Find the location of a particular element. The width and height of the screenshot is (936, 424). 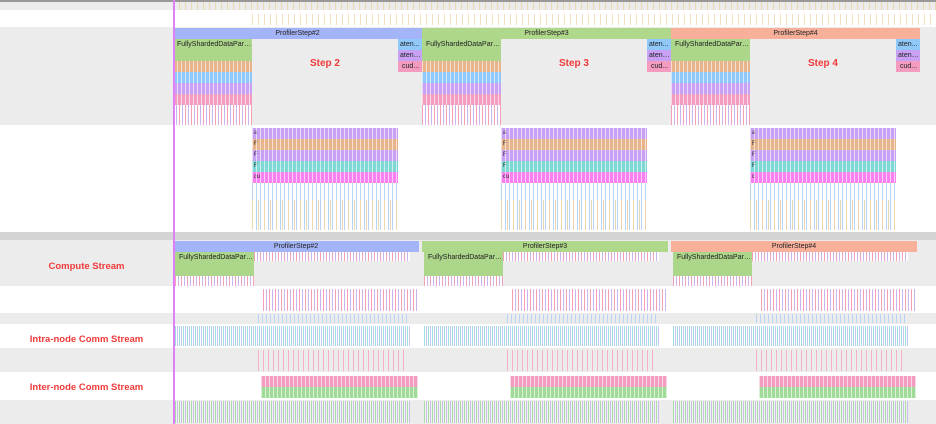

gpu-profiler-step-slice: ProfilerStep#4 is located at coordinates (794, 246).